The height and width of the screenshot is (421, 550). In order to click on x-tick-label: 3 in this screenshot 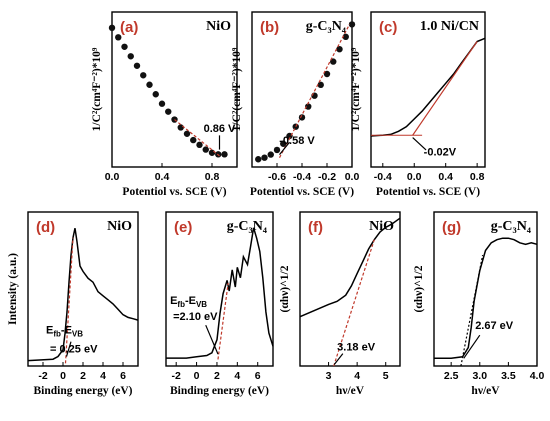, I will do `click(329, 376)`.